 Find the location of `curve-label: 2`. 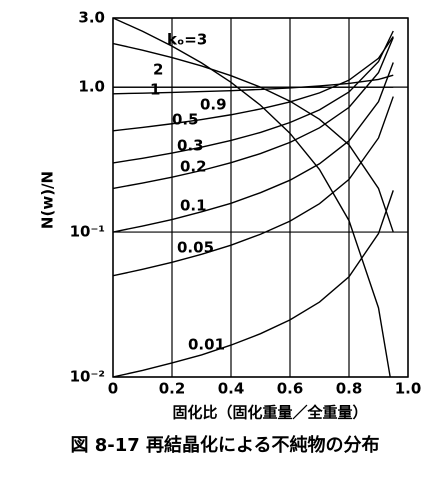

curve-label: 2 is located at coordinates (158, 70).